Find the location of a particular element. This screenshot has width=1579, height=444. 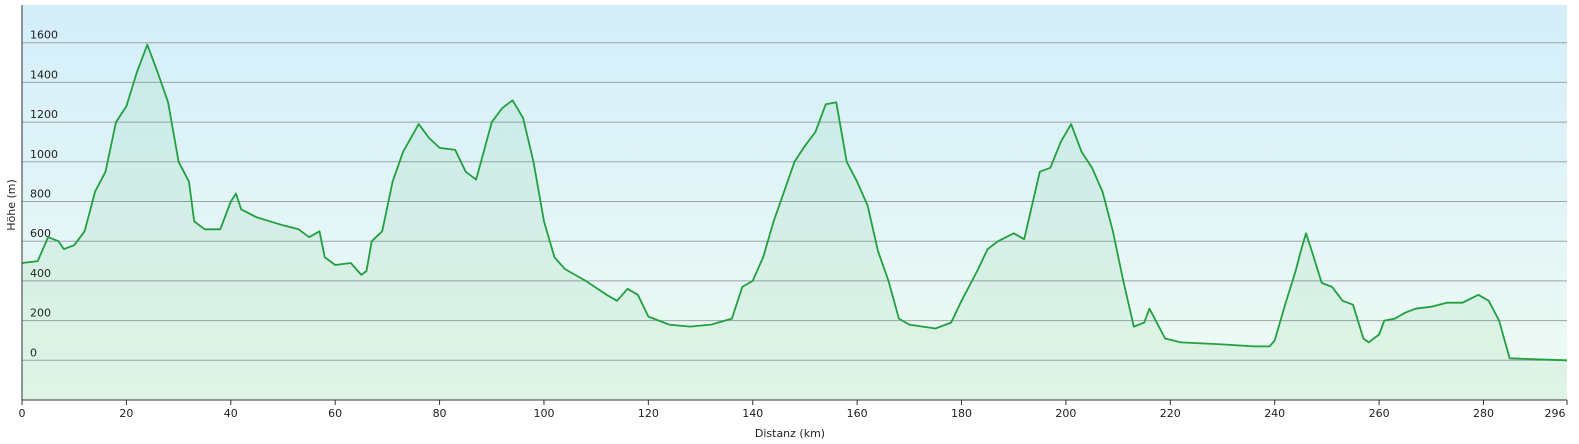

y-tick-label: 1000 is located at coordinates (44, 154).